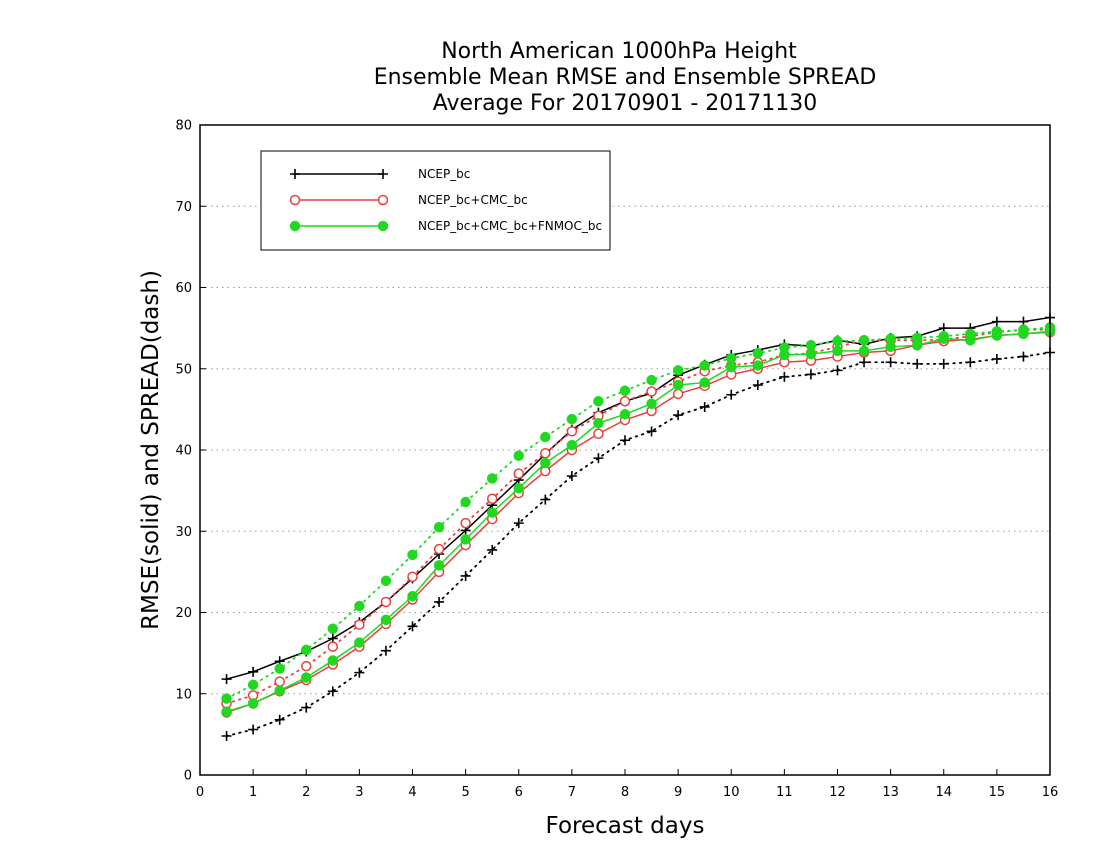 This screenshot has height=850, width=1100. I want to click on y-ticks: 0 10 20 30 40 50 60 70 80, so click(190, 451).